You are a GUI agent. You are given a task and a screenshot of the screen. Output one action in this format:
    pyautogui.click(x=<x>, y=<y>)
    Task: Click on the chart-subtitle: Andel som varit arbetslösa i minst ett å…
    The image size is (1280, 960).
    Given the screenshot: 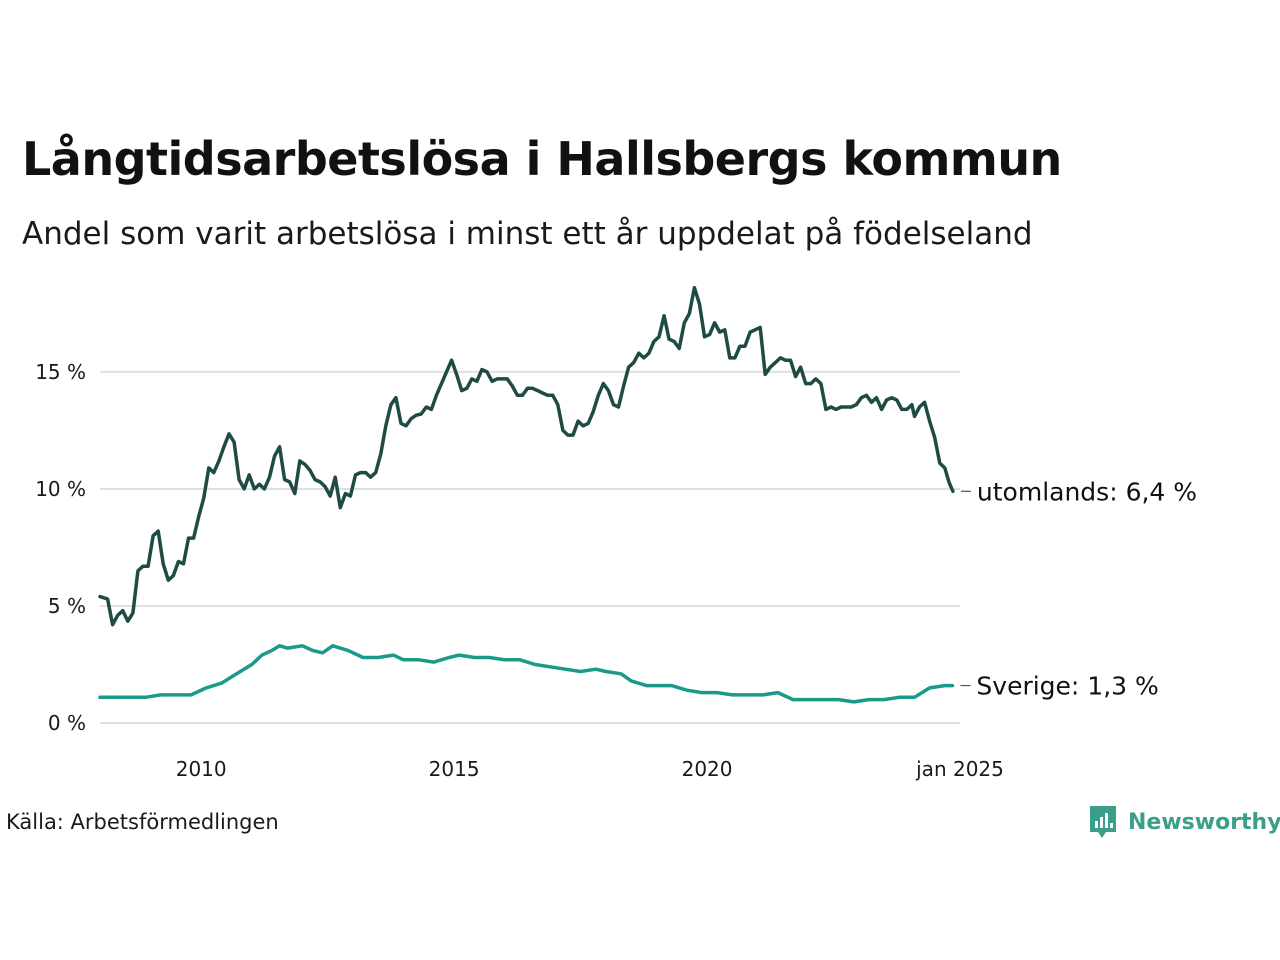 What is the action you would take?
    pyautogui.click(x=527, y=234)
    